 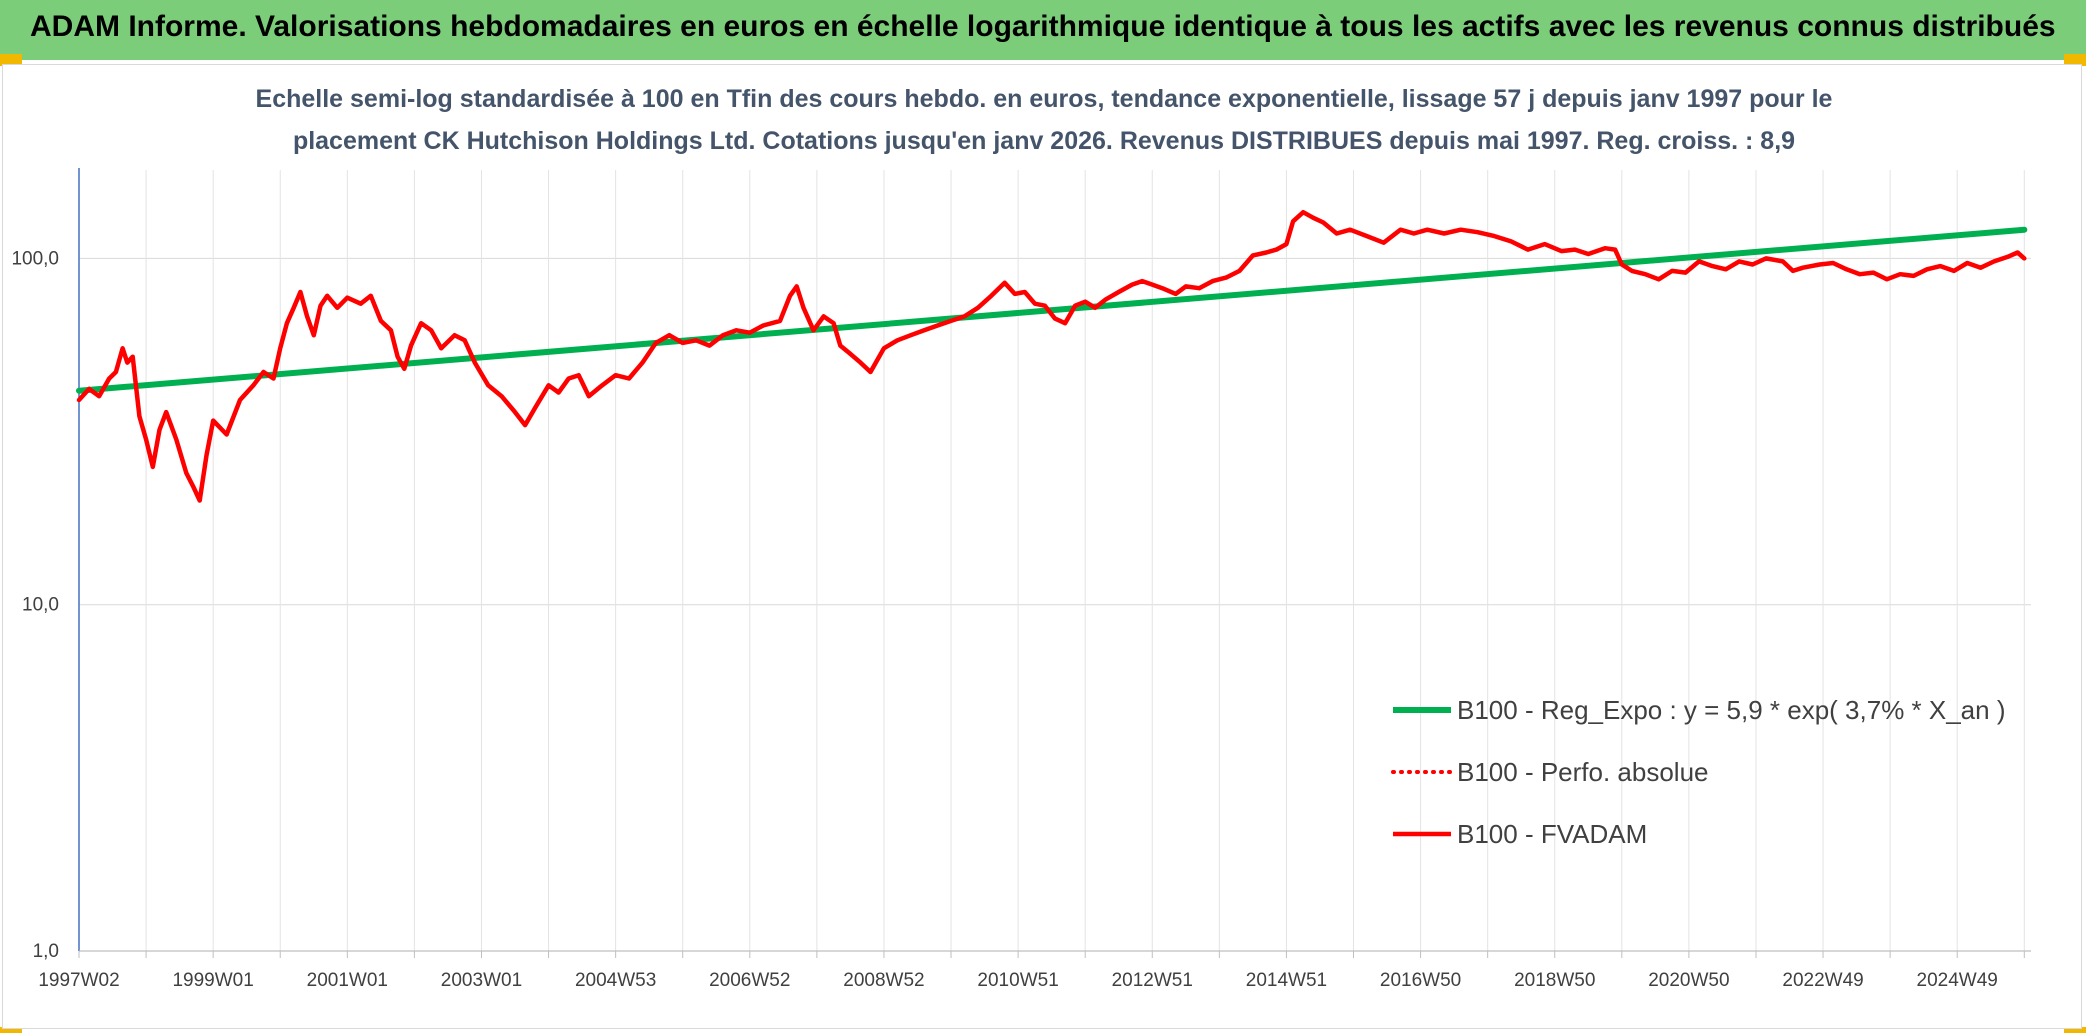 What do you see at coordinates (46, 951) in the screenshot?
I see `y-tick-label: 1,0` at bounding box center [46, 951].